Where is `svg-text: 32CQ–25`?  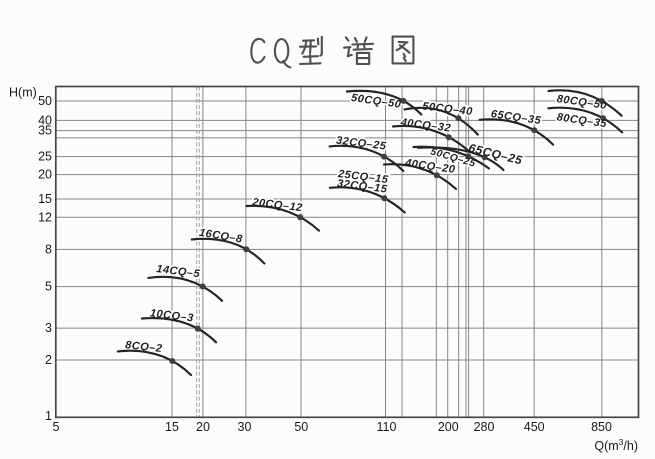 svg-text: 32CQ–25 is located at coordinates (361, 144).